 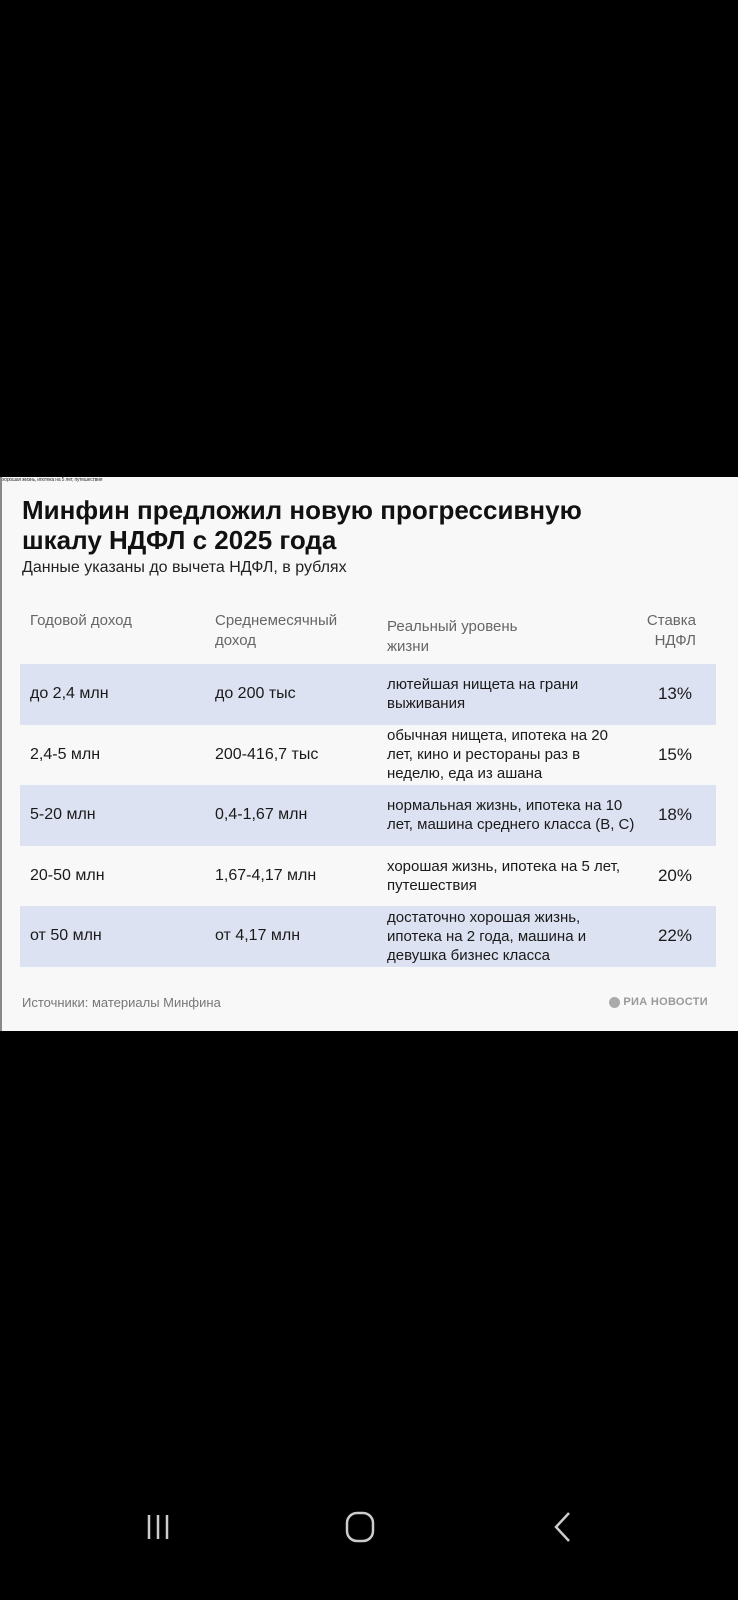 What do you see at coordinates (65, 754) in the screenshot?
I see `annual-income: 2,4-5 млн` at bounding box center [65, 754].